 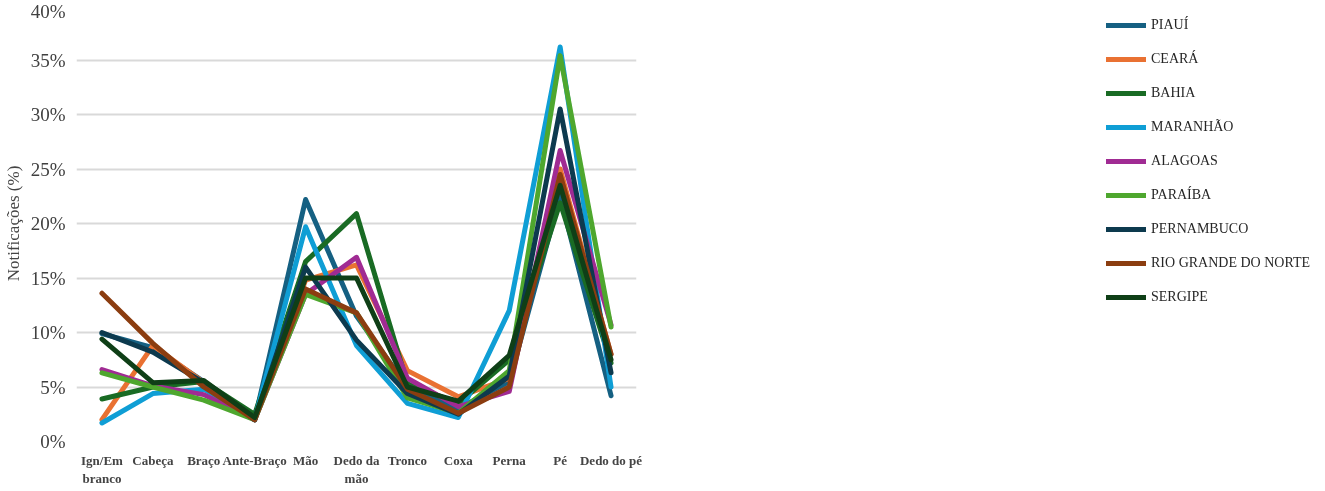 What do you see at coordinates (48, 11) in the screenshot?
I see `y-tick-label: 40%` at bounding box center [48, 11].